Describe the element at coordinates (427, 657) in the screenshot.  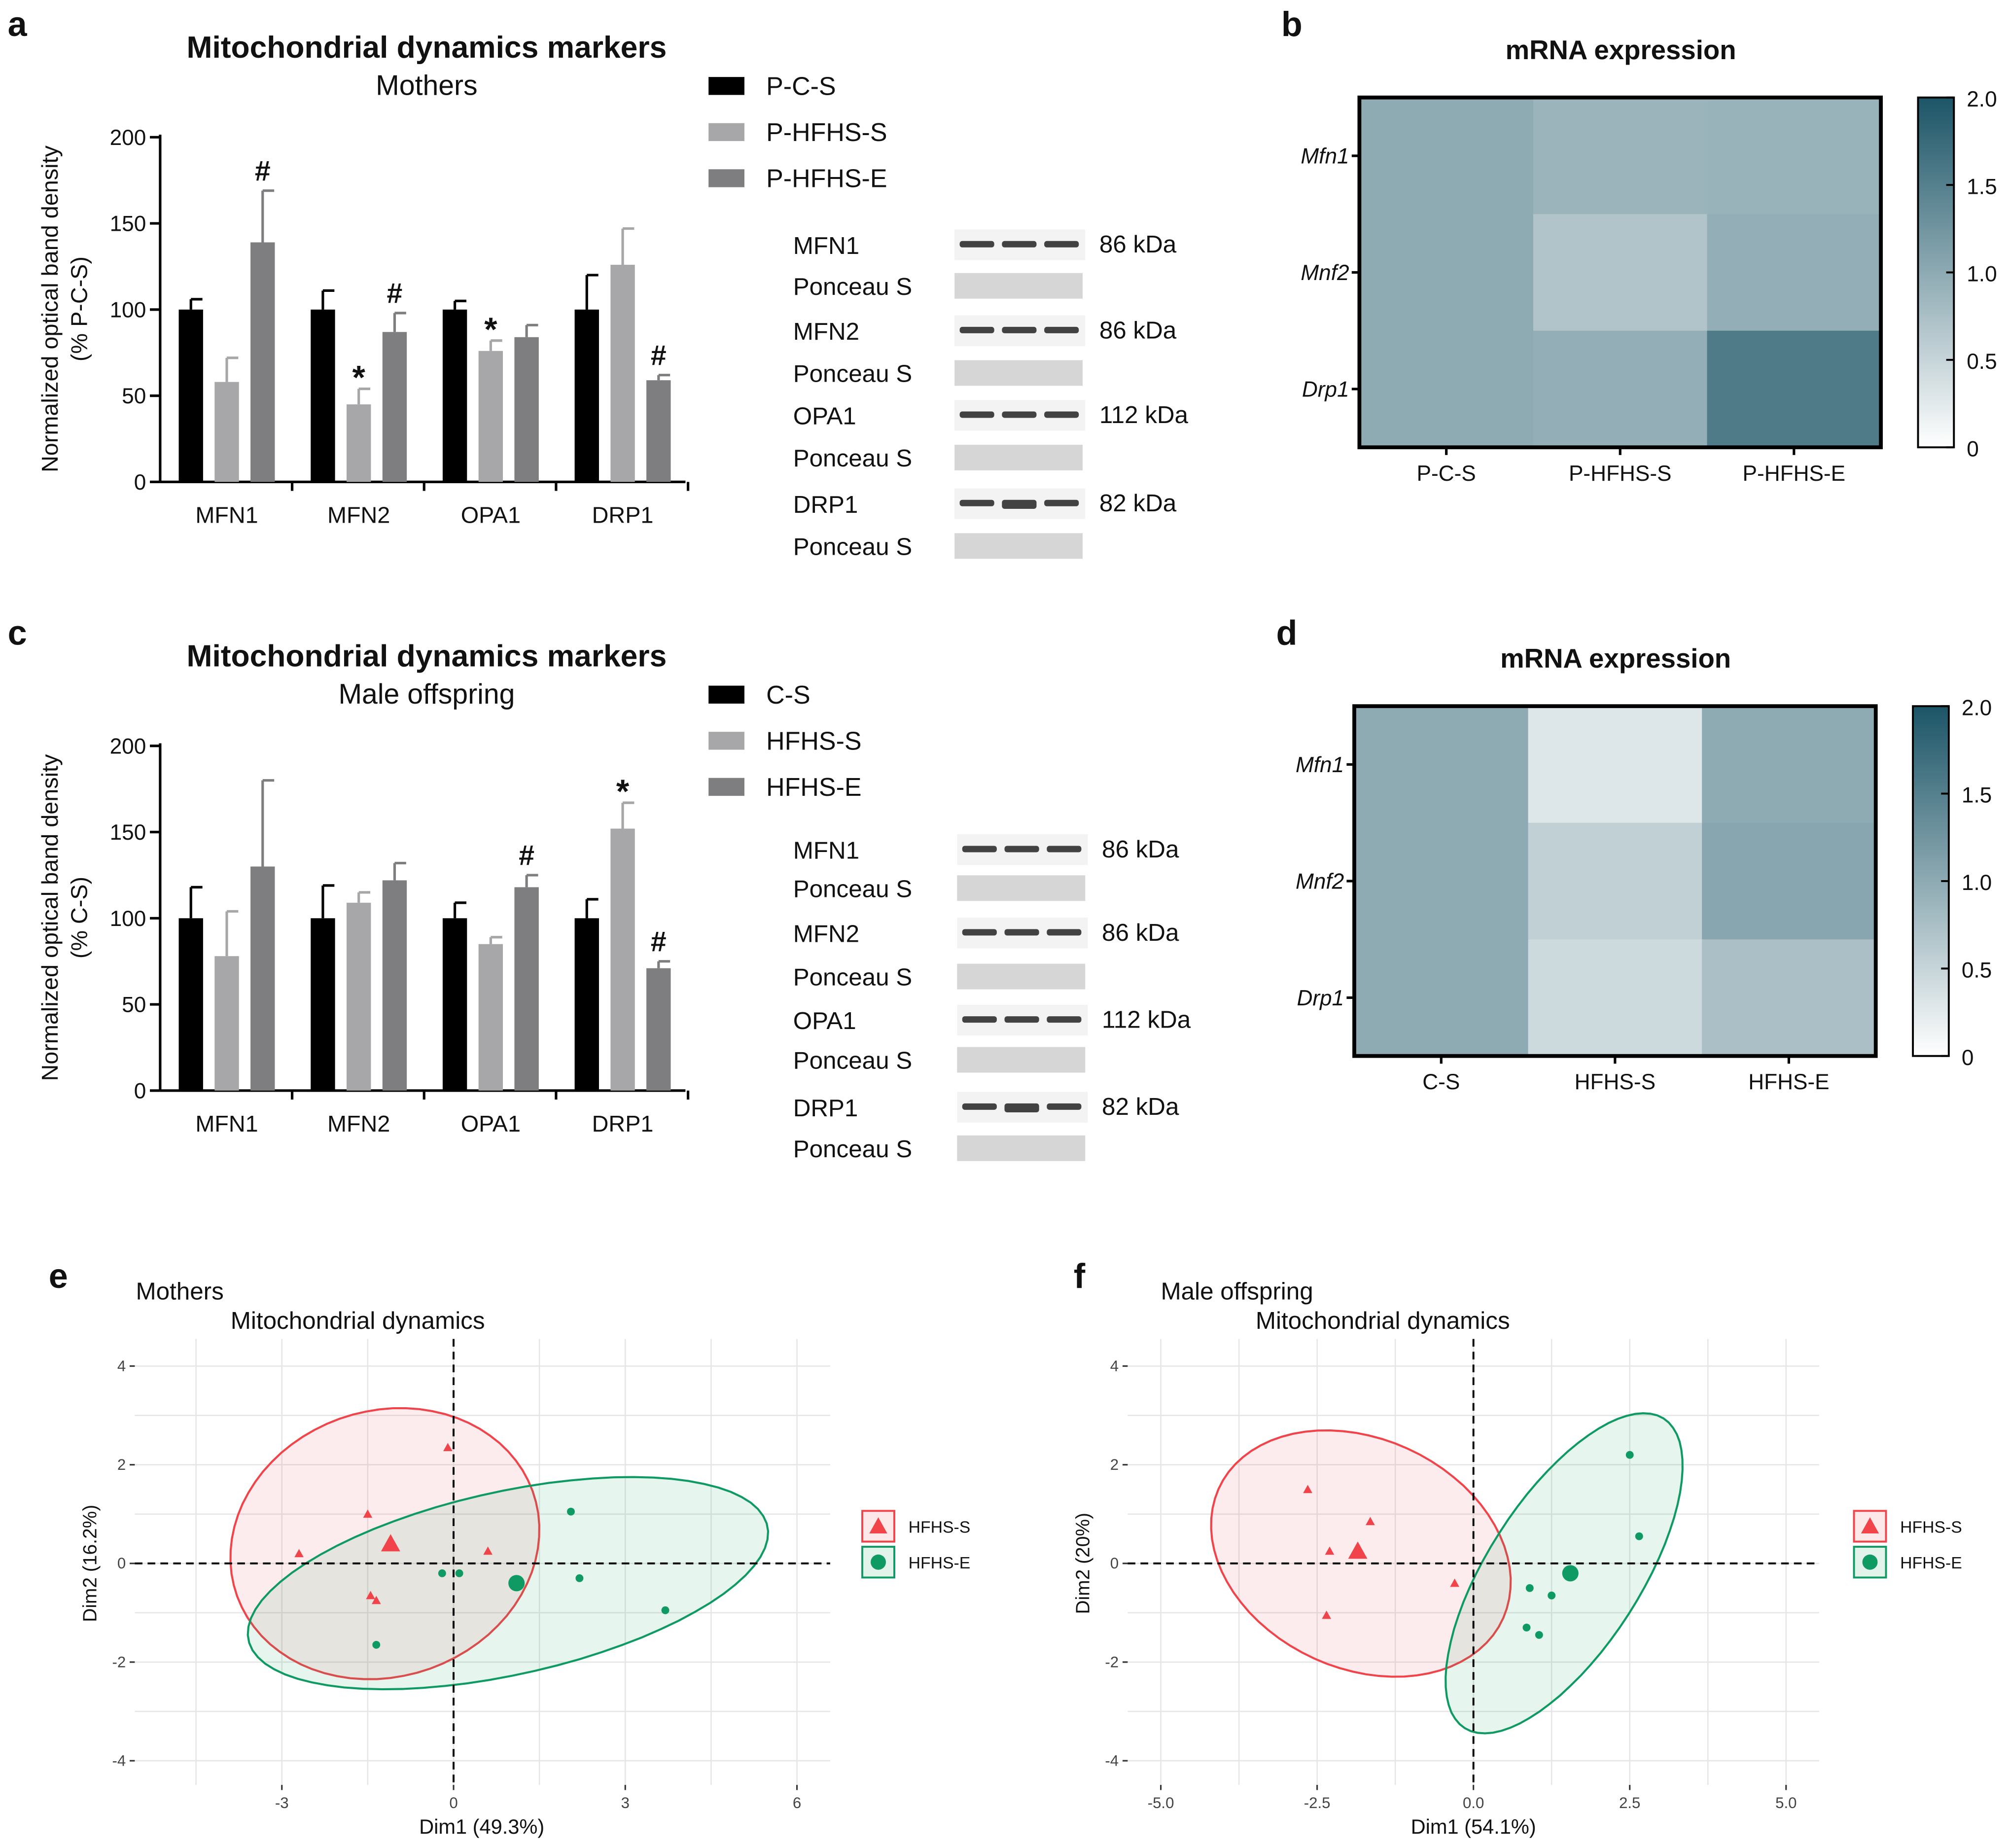
I see `chart-title: Mitochondrial dynamics markers` at that location.